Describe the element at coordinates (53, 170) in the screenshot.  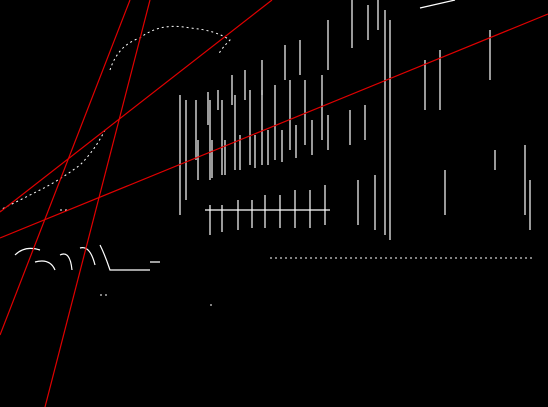
I see `branch-outline` at that location.